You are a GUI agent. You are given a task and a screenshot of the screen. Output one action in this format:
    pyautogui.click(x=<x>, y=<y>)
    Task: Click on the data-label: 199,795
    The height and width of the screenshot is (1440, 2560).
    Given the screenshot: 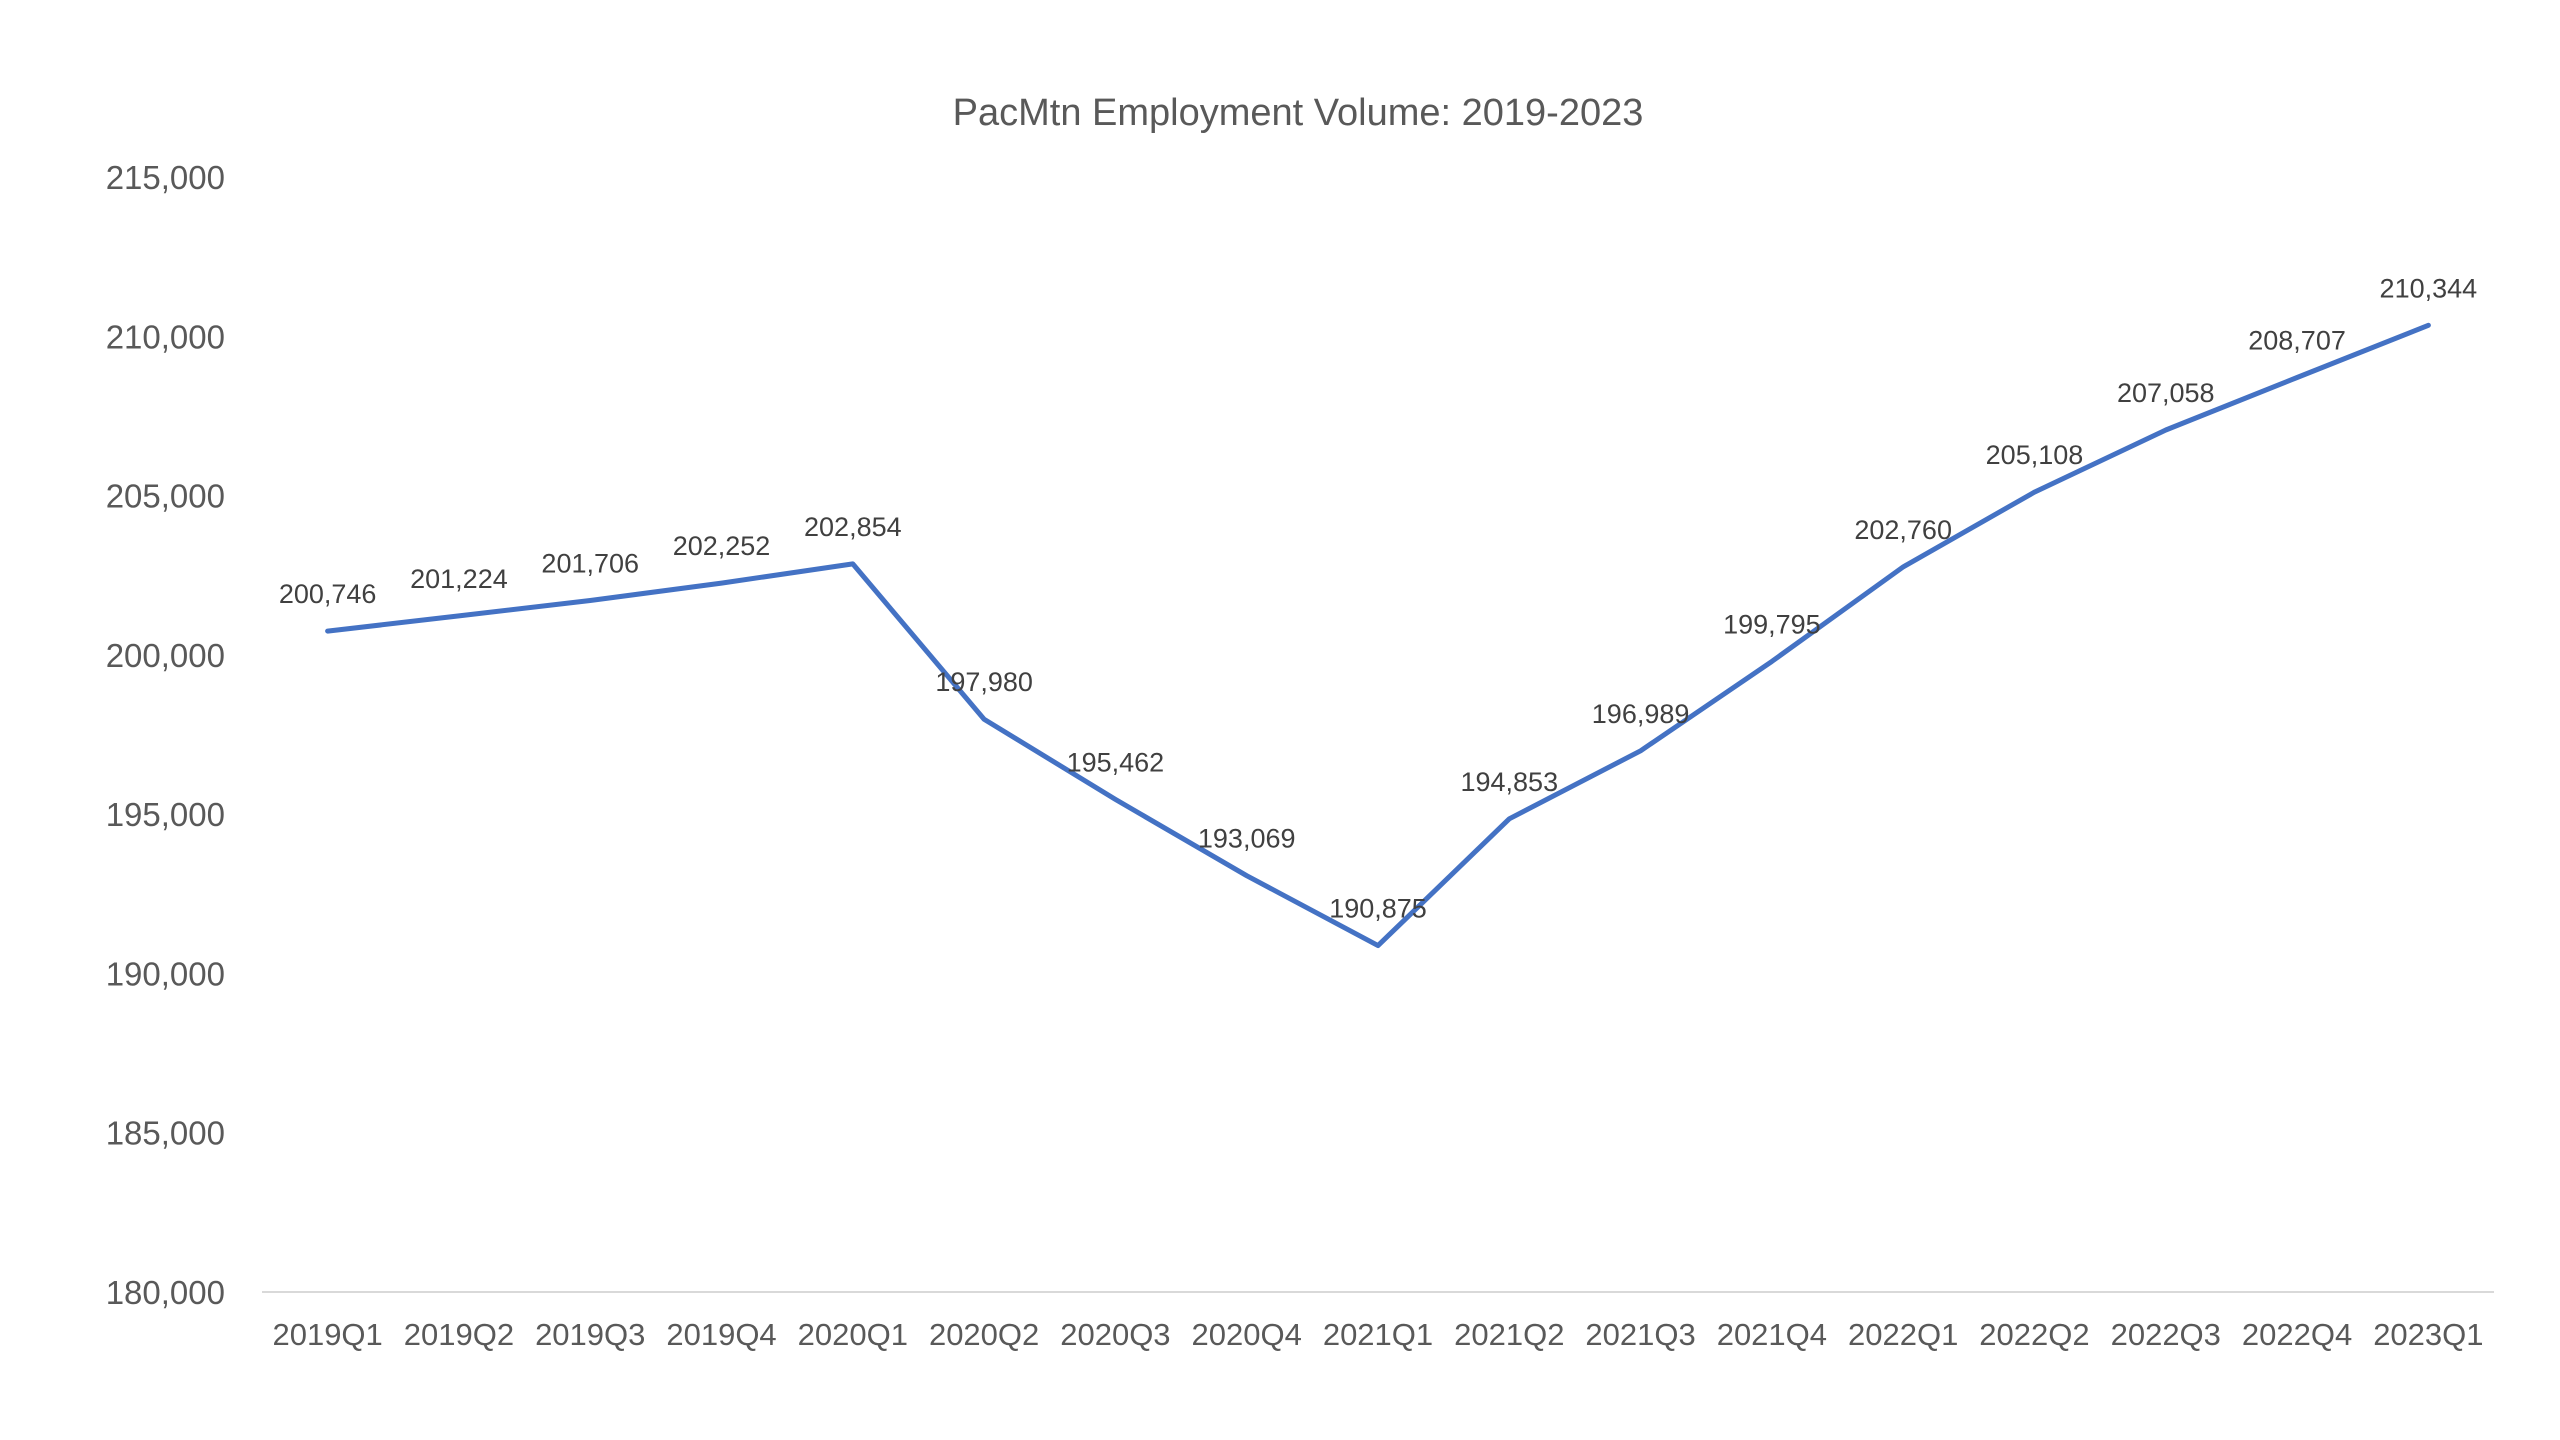 What is the action you would take?
    pyautogui.click(x=1772, y=624)
    